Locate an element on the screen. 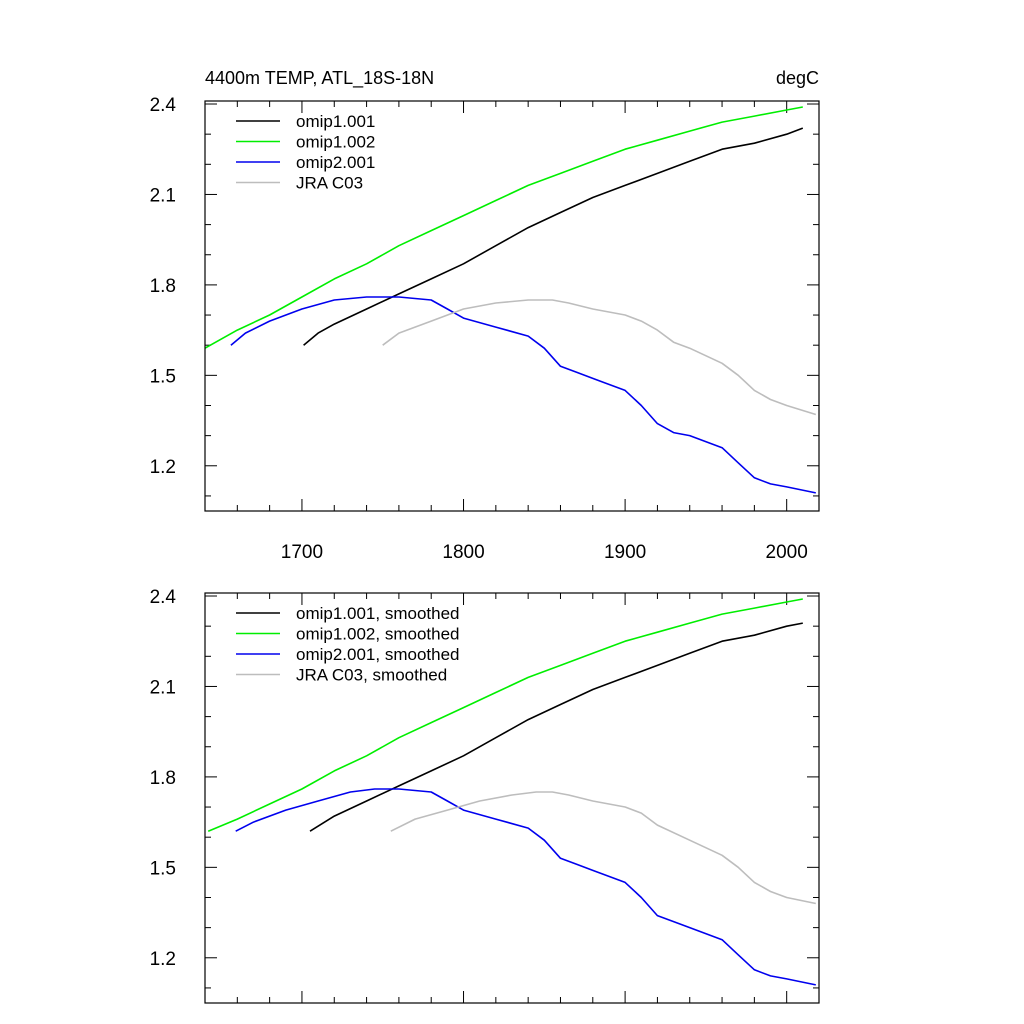  series-line-omip1-001-smoothed is located at coordinates (556, 727).